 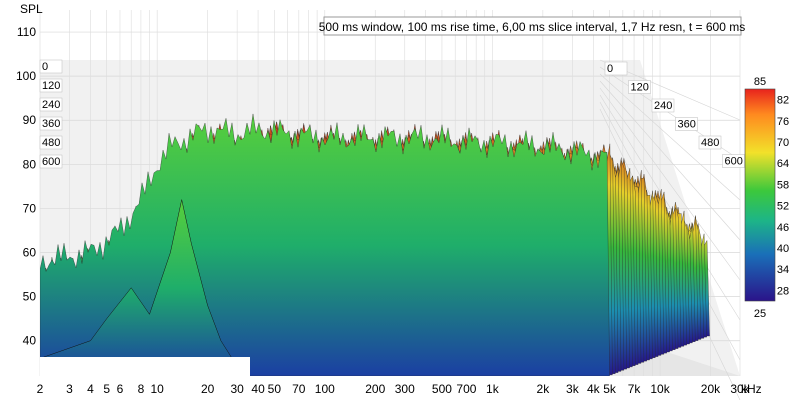 What do you see at coordinates (31, 9) in the screenshot?
I see `y-axis-label: SPL` at bounding box center [31, 9].